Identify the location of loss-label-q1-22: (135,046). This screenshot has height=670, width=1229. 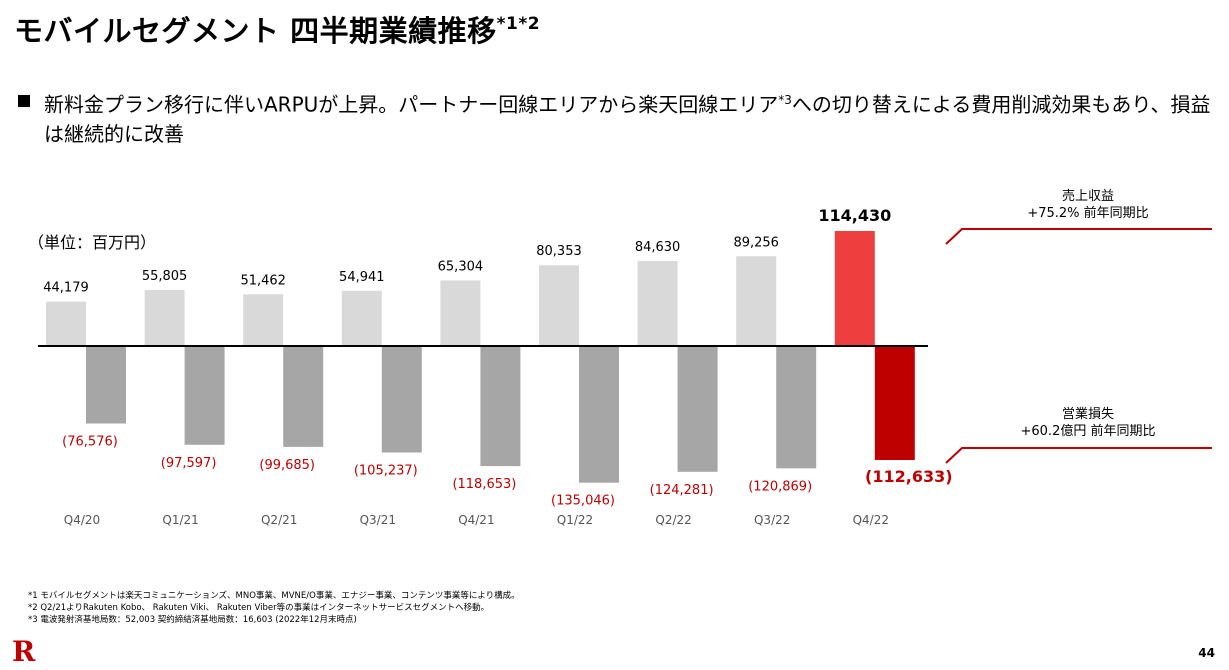
(583, 501).